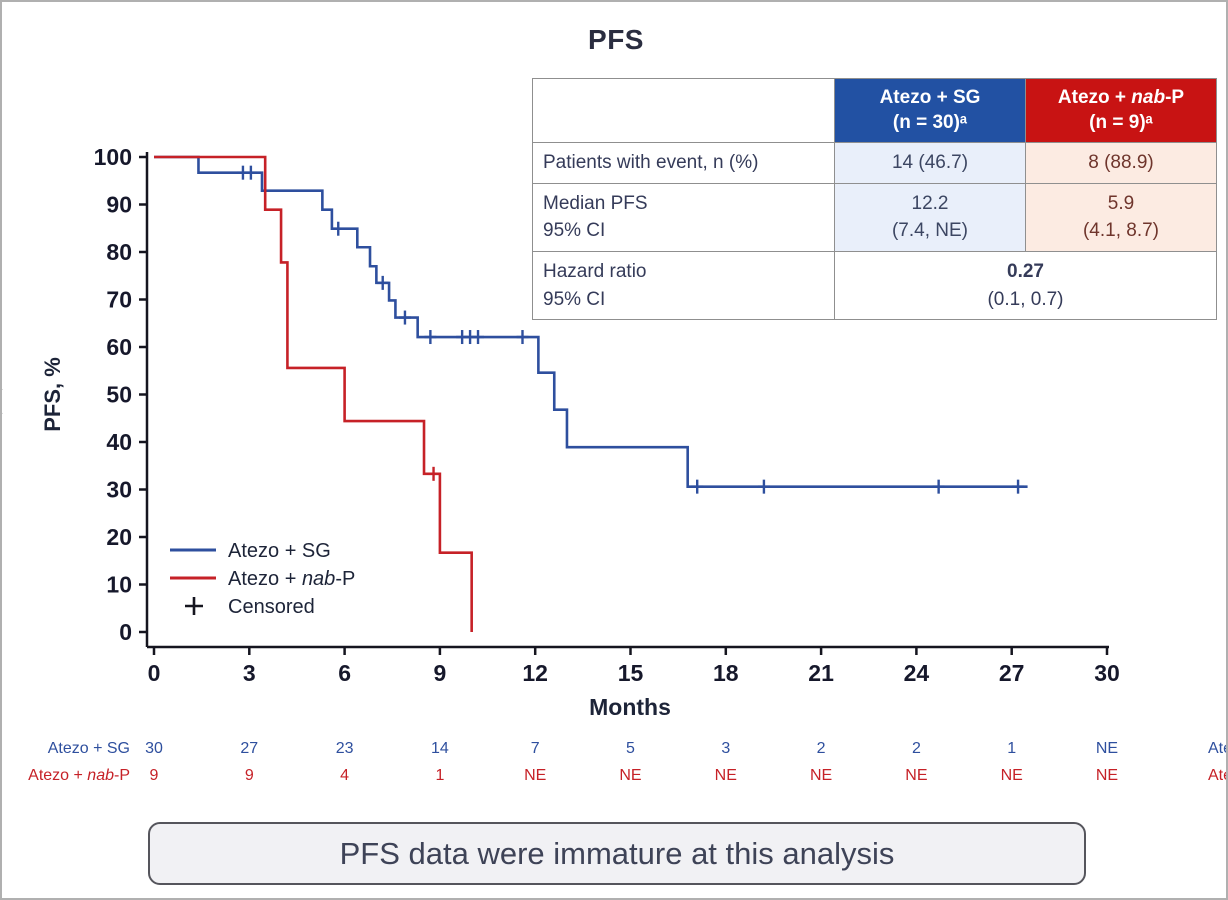 Image resolution: width=1228 pixels, height=900 pixels. What do you see at coordinates (1121, 122) in the screenshot?
I see `nabp-header-line2: (n = 9)ᵃ` at bounding box center [1121, 122].